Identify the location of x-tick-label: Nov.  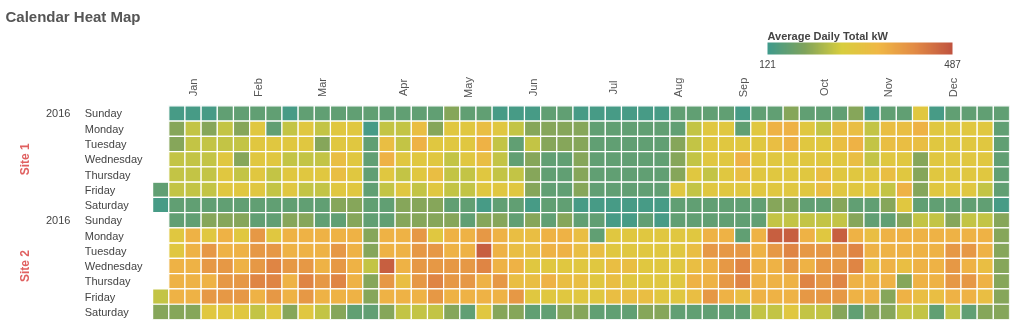
(888, 87).